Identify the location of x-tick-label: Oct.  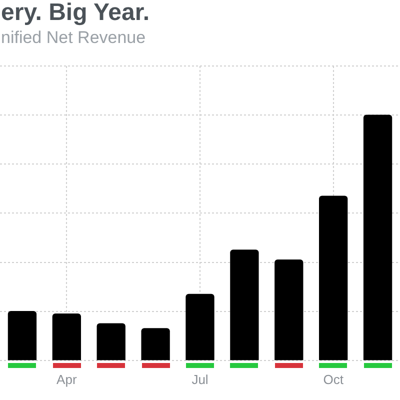
(333, 379).